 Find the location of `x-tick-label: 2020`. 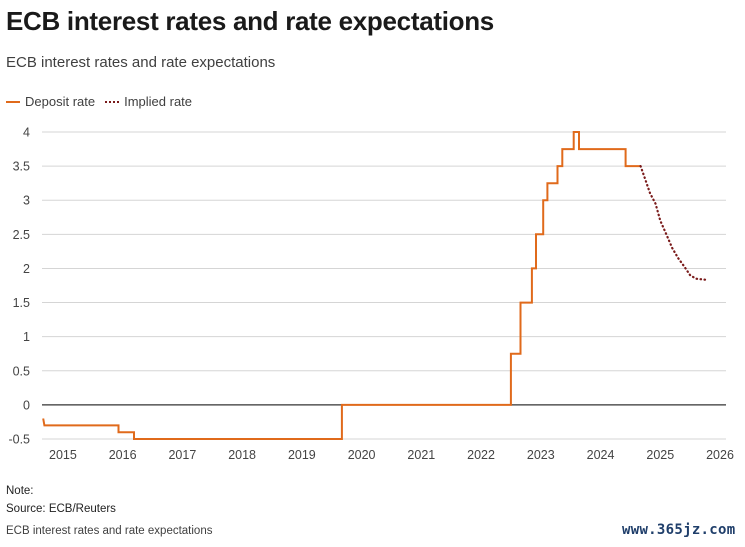

x-tick-label: 2020 is located at coordinates (362, 455).